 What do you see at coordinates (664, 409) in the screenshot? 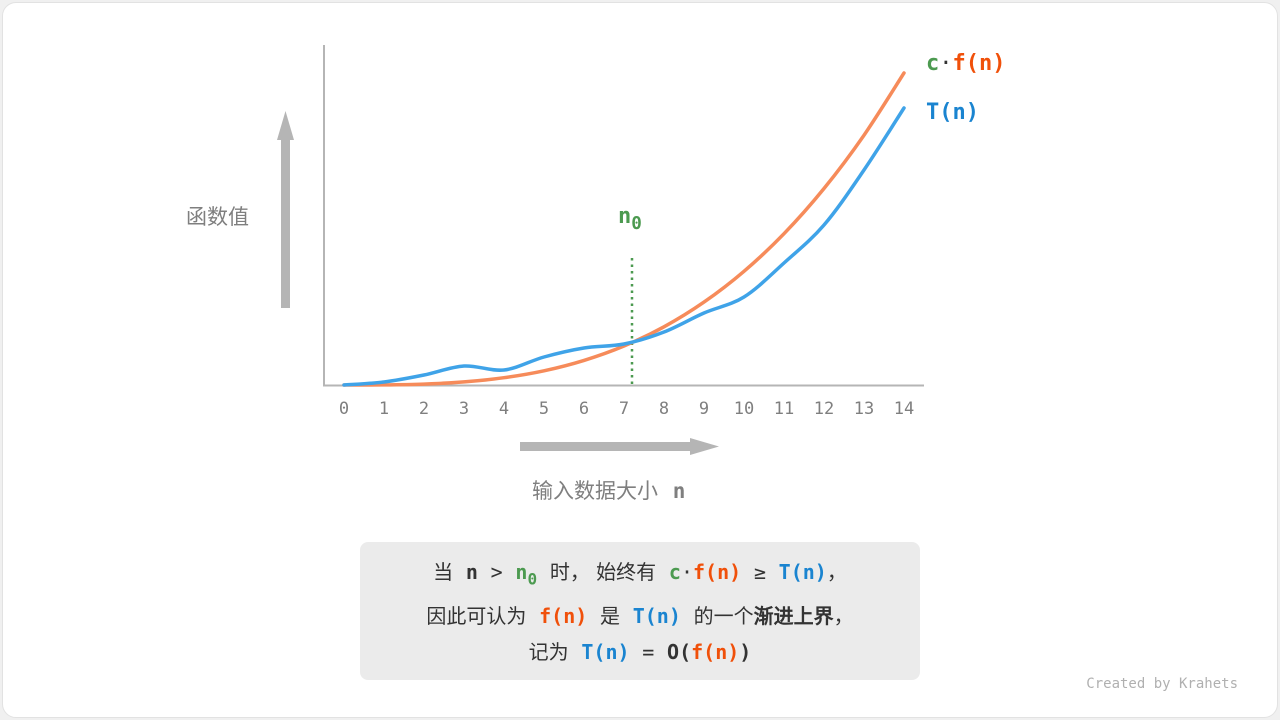
I see `x-tick-label: 8` at bounding box center [664, 409].